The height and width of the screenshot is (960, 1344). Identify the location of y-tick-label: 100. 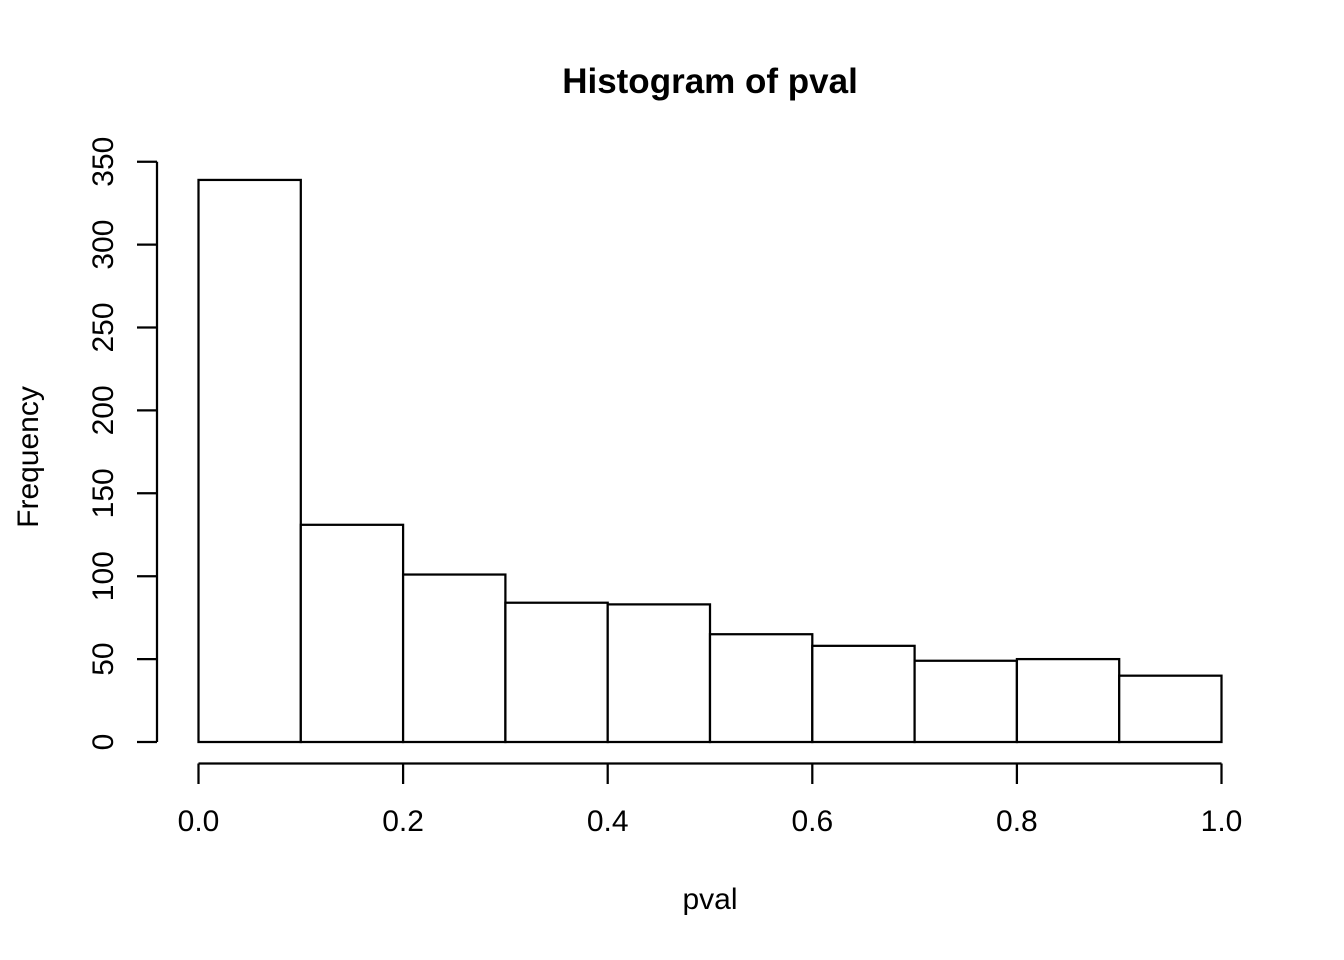
(103, 576).